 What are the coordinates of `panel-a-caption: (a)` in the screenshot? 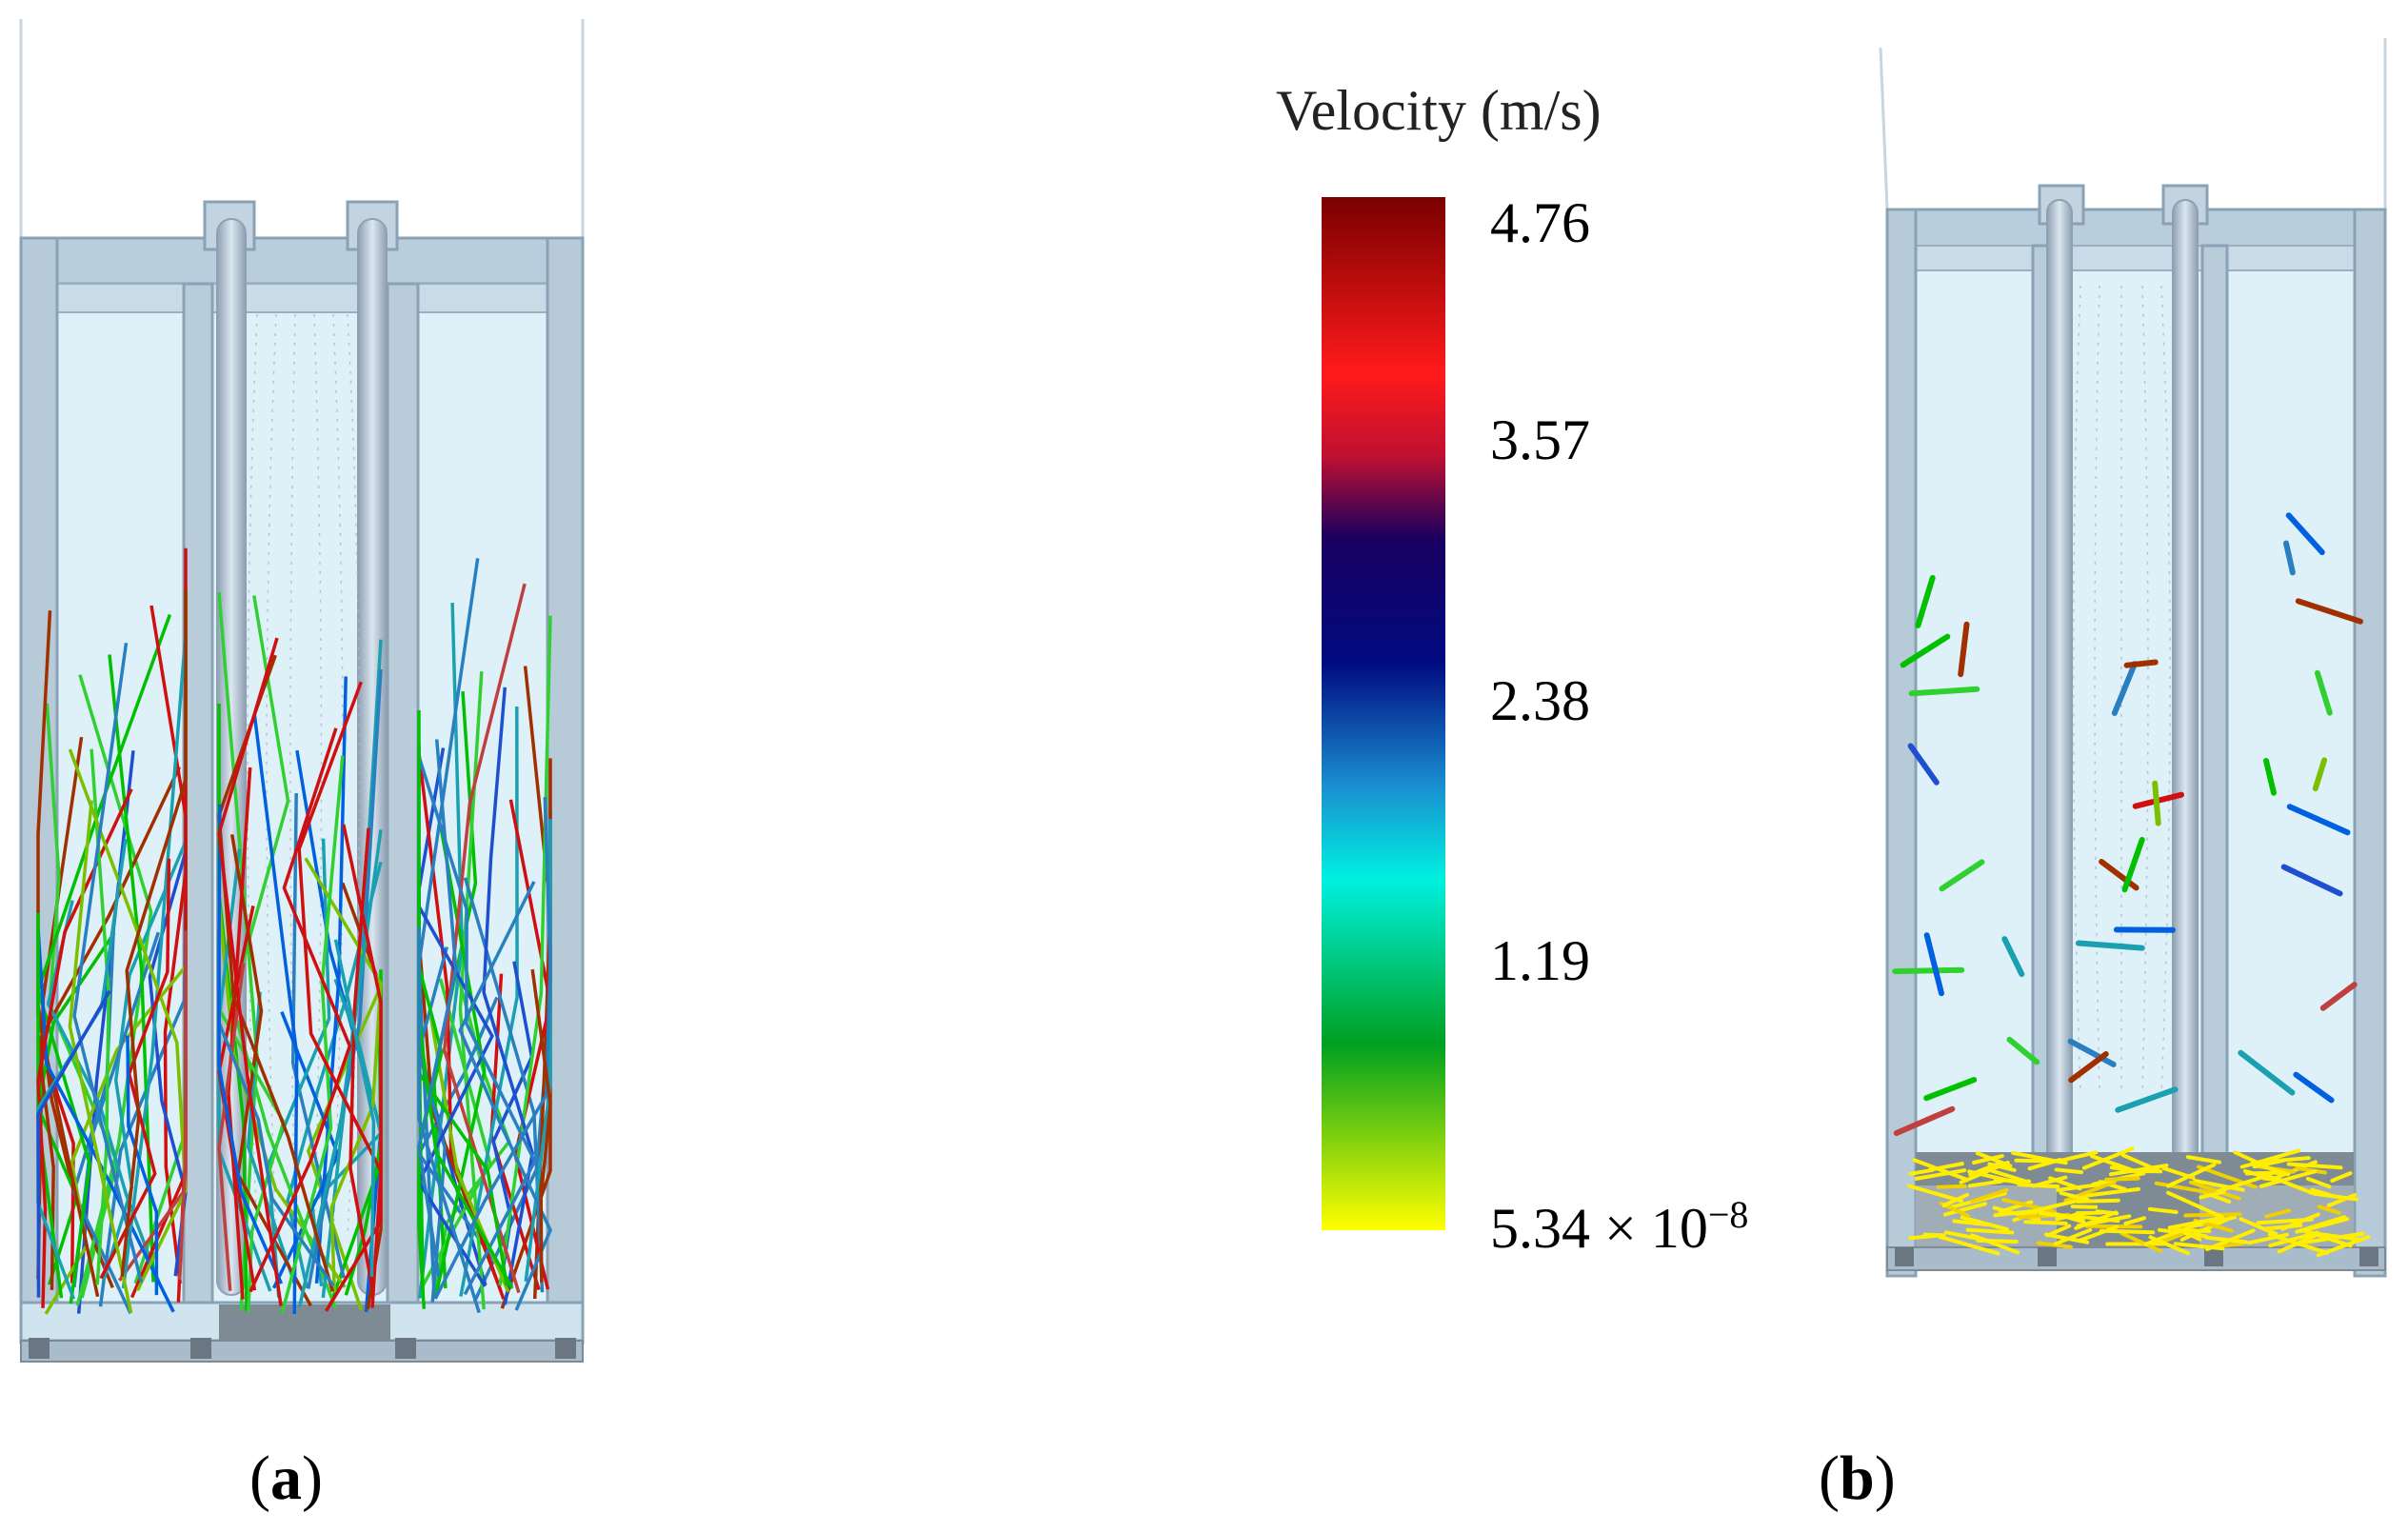 It's located at (286, 1478).